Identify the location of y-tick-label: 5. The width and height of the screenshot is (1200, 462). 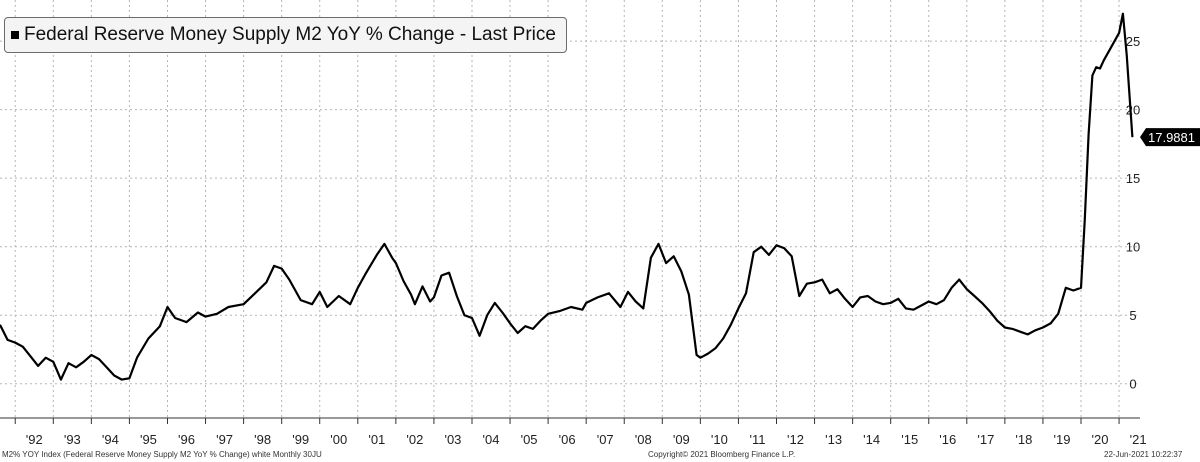
(1132, 315).